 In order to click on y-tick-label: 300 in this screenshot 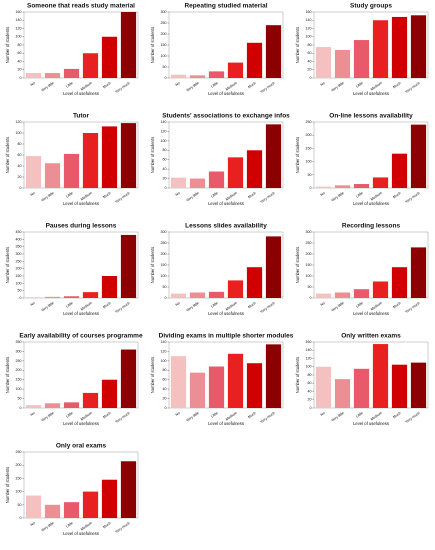, I will do `click(19, 254)`.